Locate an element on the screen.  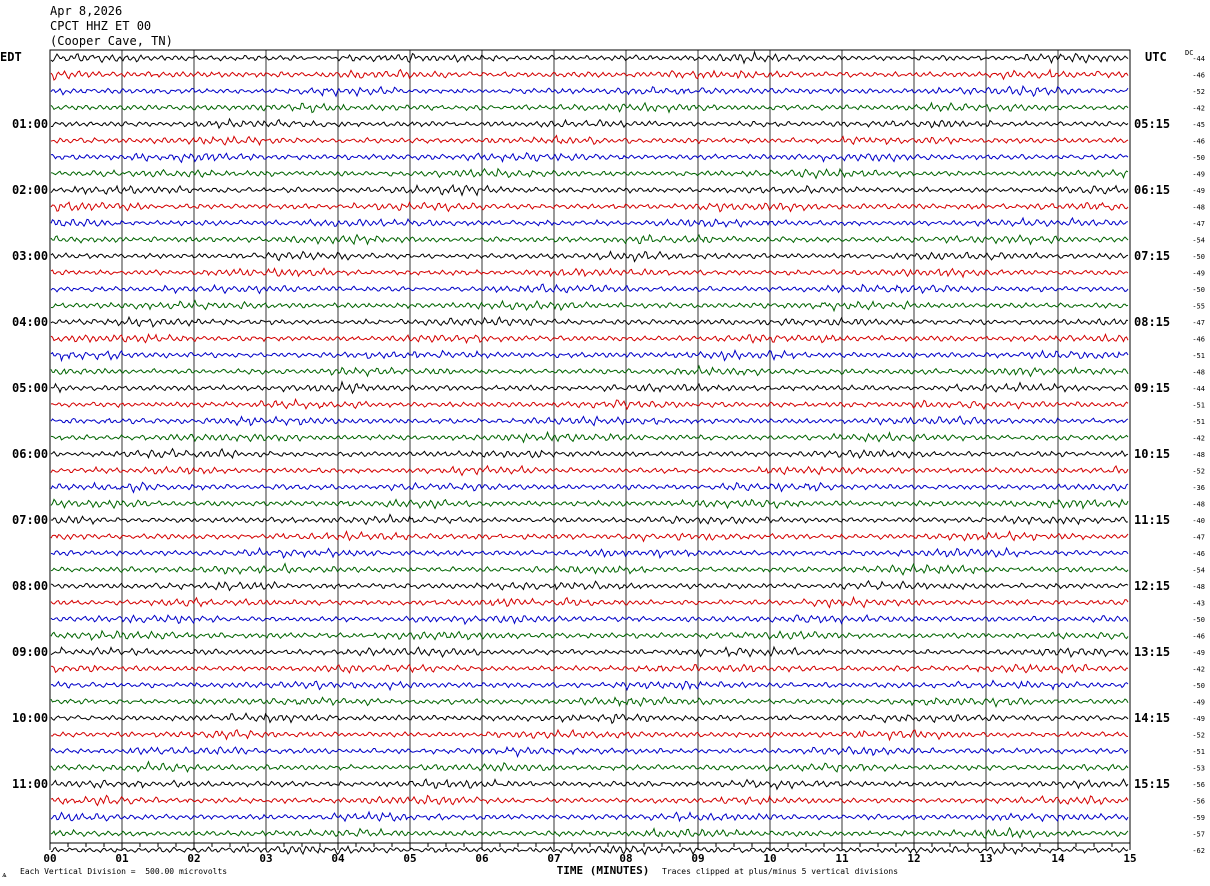
dc-offset-value: -57 is located at coordinates (1198, 835).